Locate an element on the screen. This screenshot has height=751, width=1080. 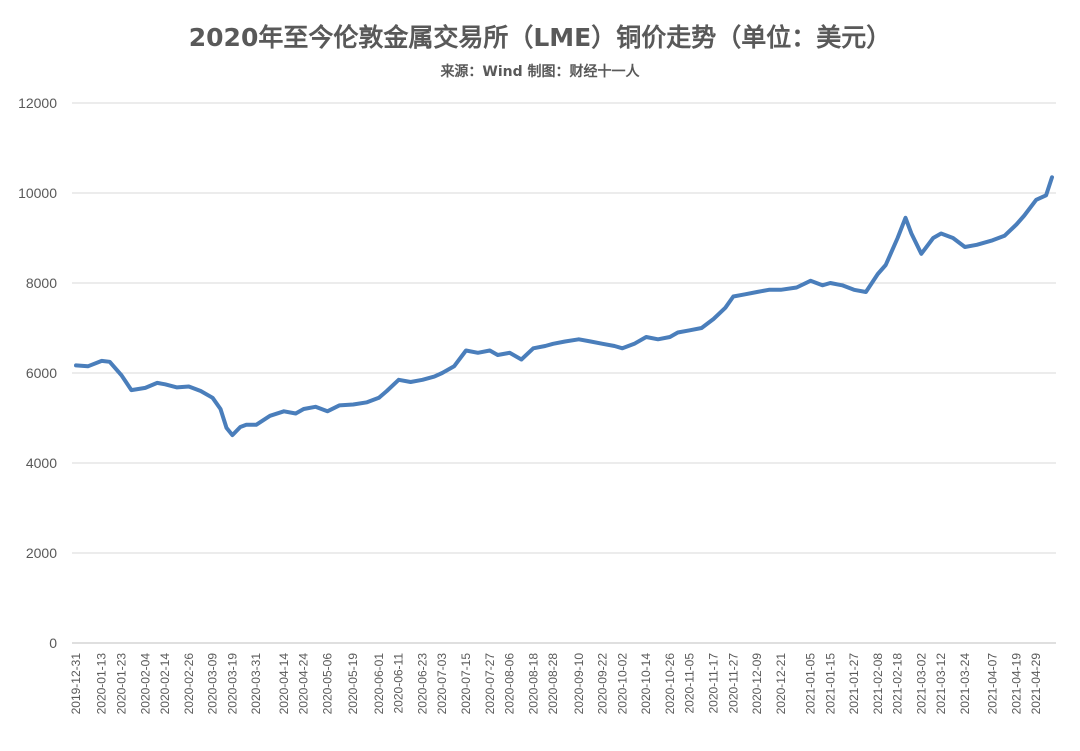
x-tick-label: 2020-08-28 is located at coordinates (553, 684).